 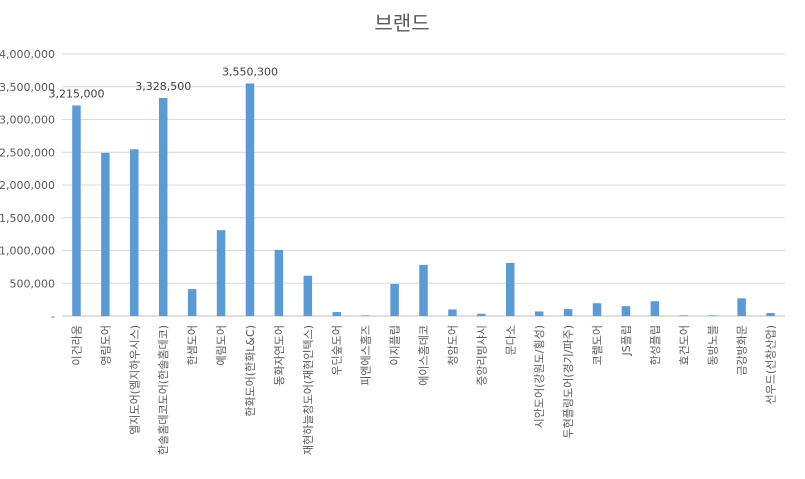 I want to click on data-labels: 3,215,000 3,328,500 3,550,300, so click(x=163, y=82).